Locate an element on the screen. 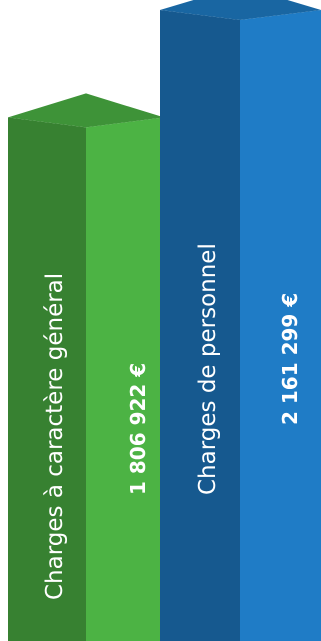 The height and width of the screenshot is (641, 321). bar-value-label: 2 161 299 € is located at coordinates (290, 359).